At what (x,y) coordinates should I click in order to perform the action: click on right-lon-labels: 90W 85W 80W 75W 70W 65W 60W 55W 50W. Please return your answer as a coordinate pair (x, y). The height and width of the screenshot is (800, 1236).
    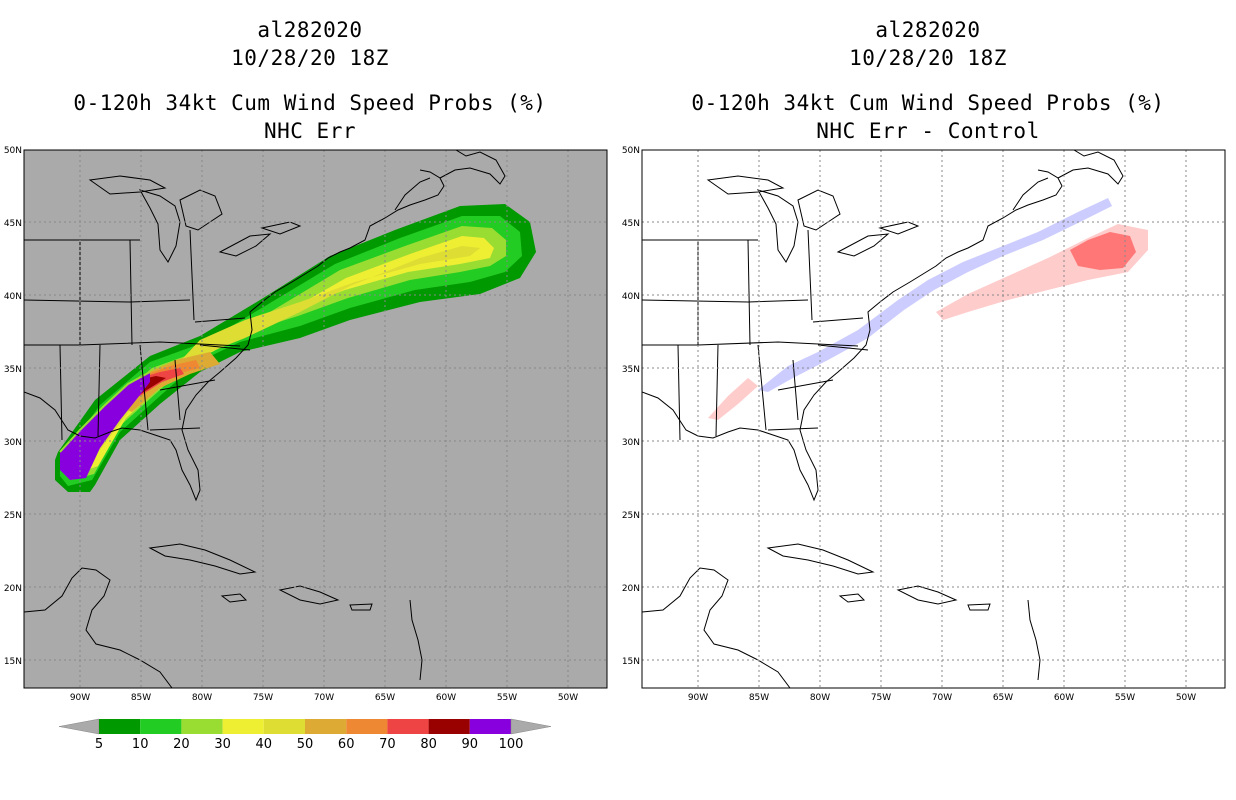
    Looking at the image, I should click on (942, 698).